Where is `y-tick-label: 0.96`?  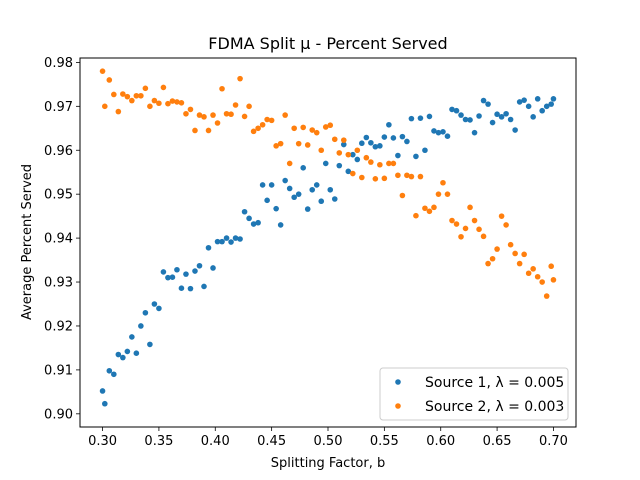 y-tick-label: 0.96 is located at coordinates (58, 151).